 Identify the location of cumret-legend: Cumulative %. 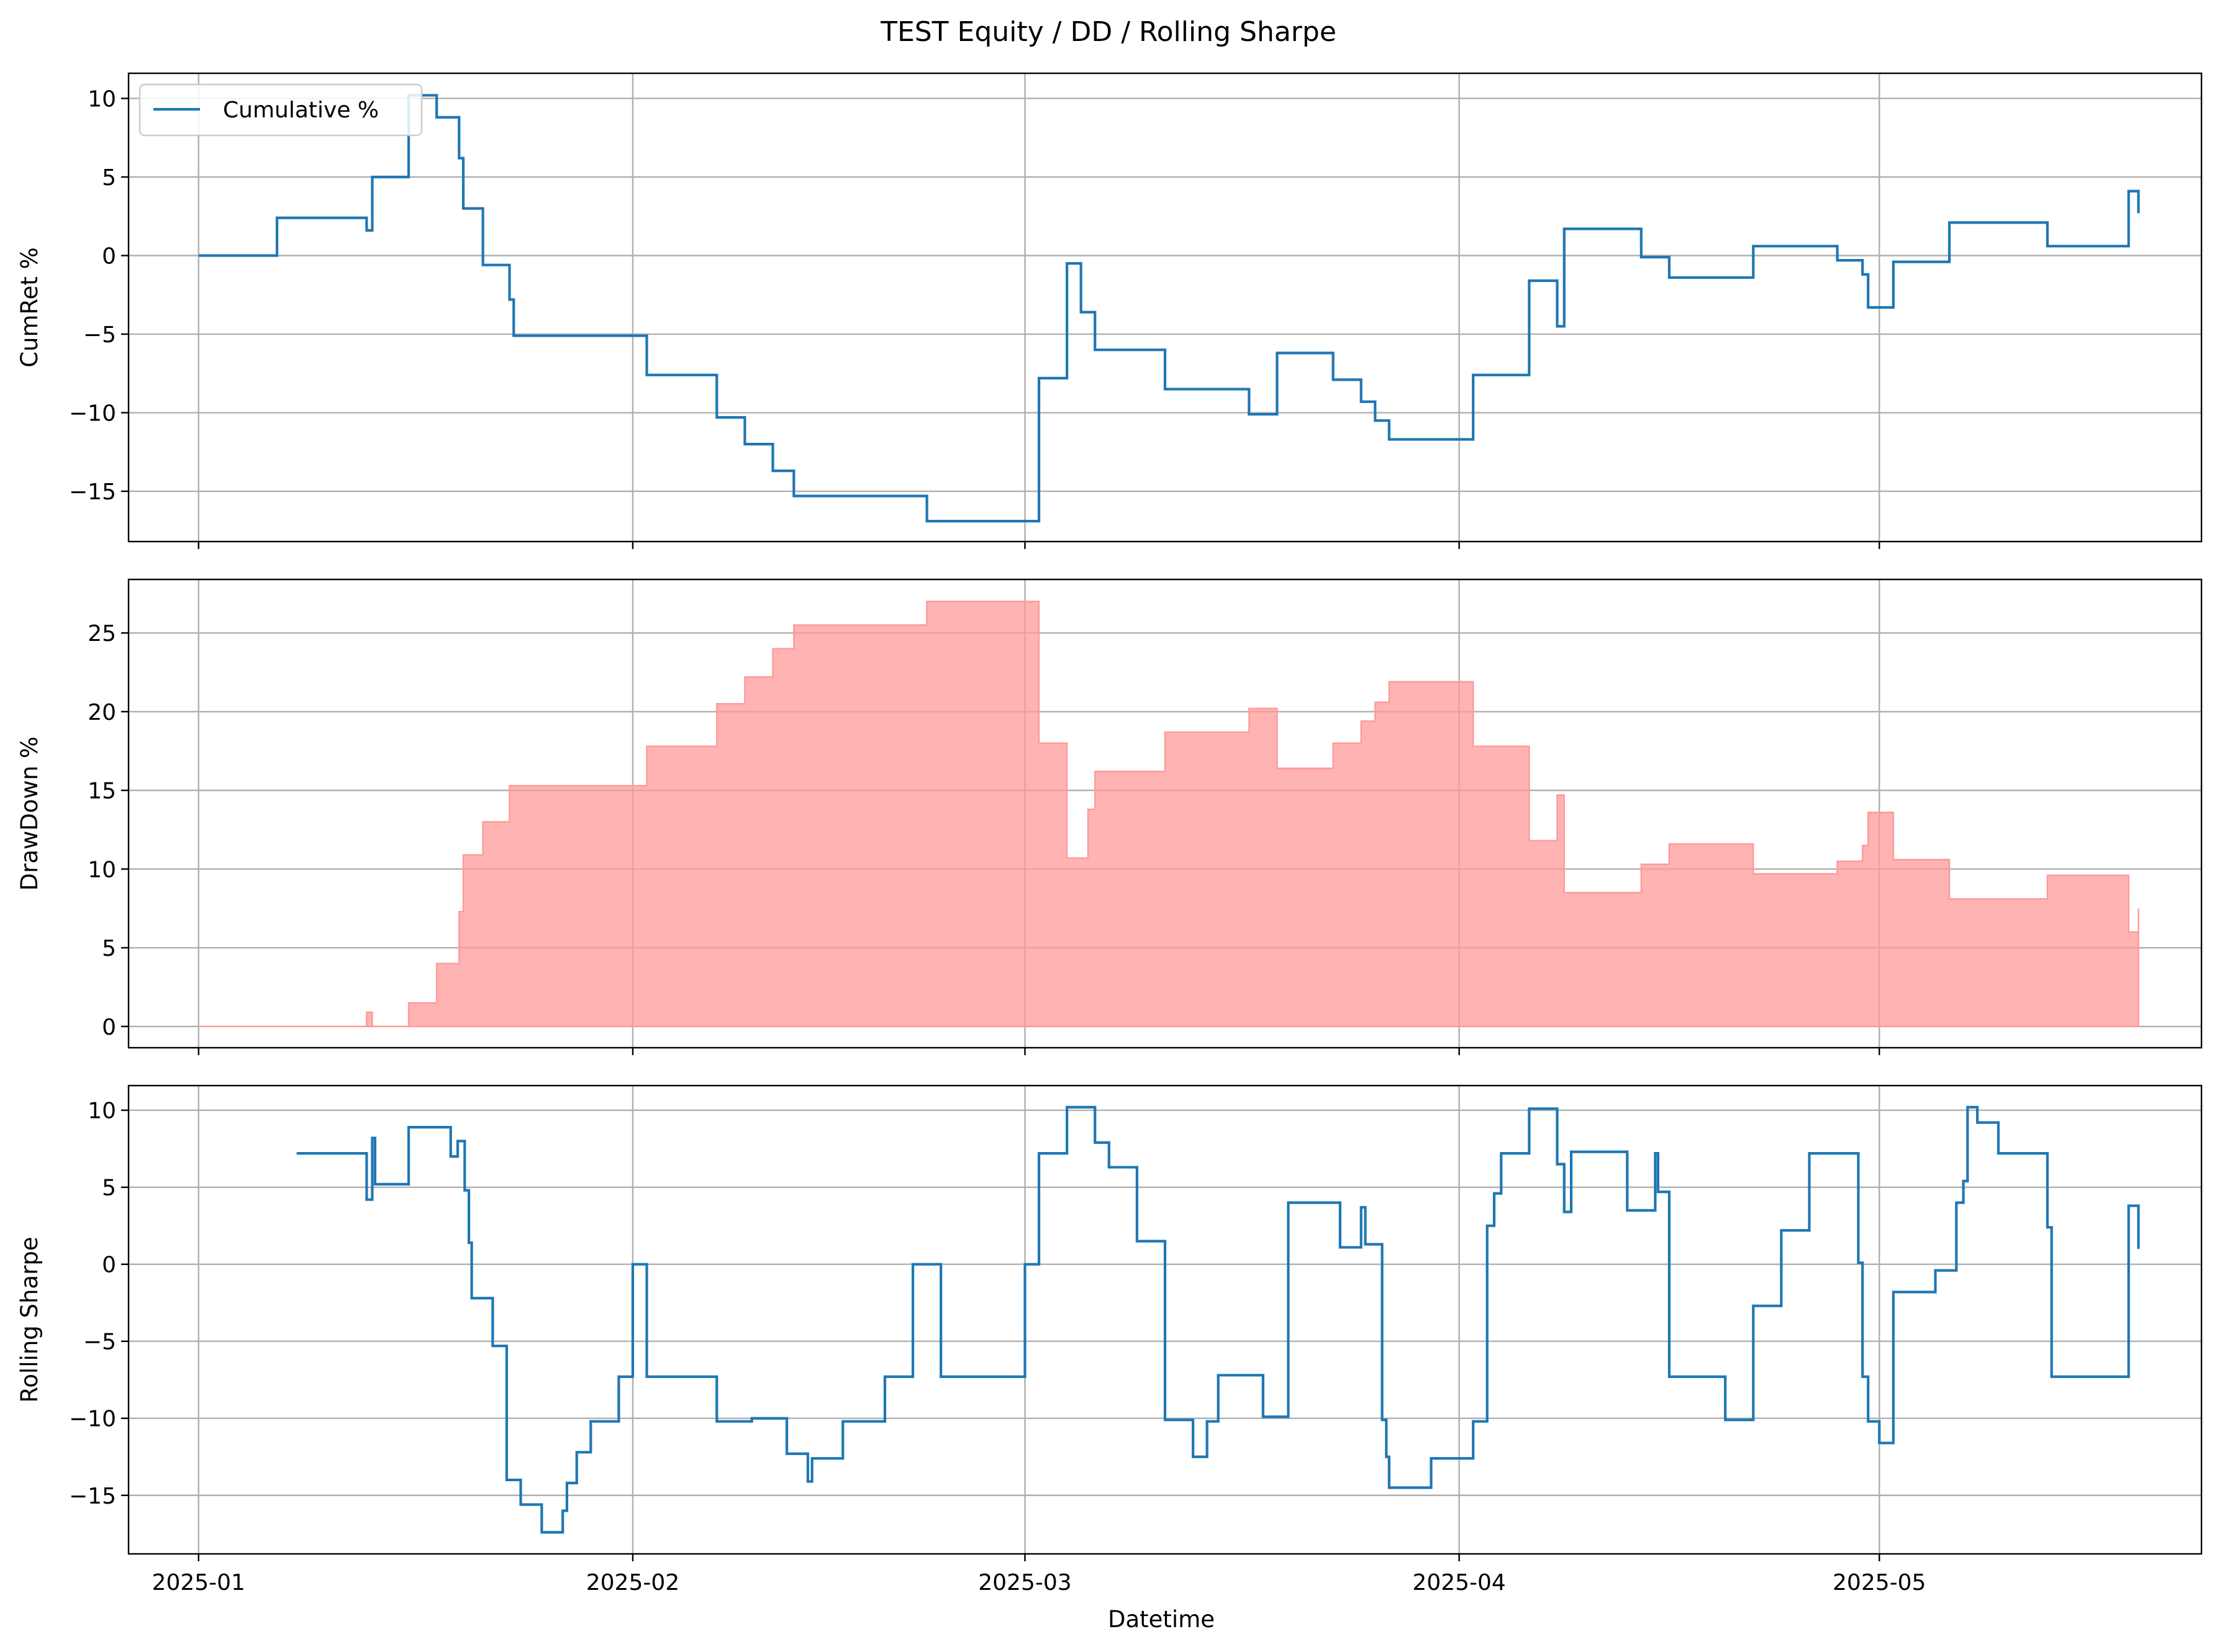
(281, 110).